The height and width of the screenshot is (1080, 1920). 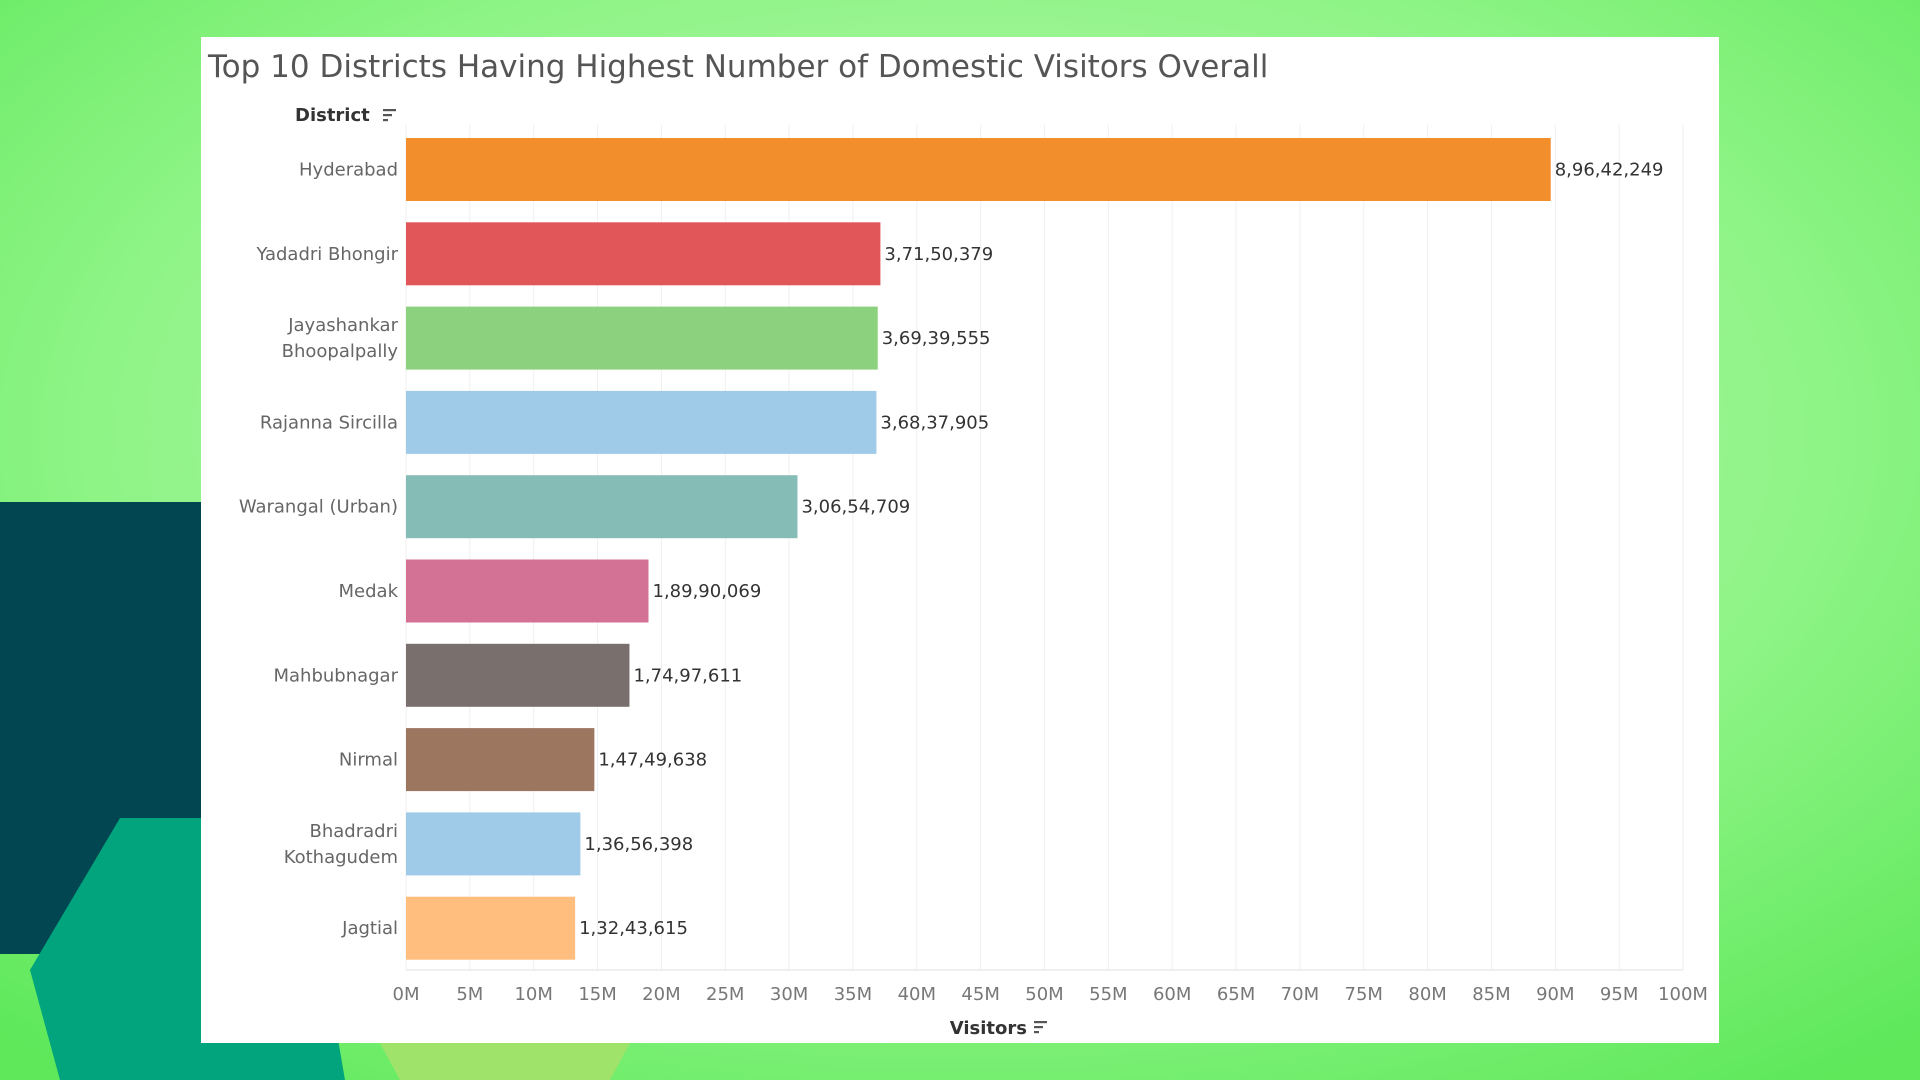 I want to click on category-label: Jagtial, so click(x=369, y=928).